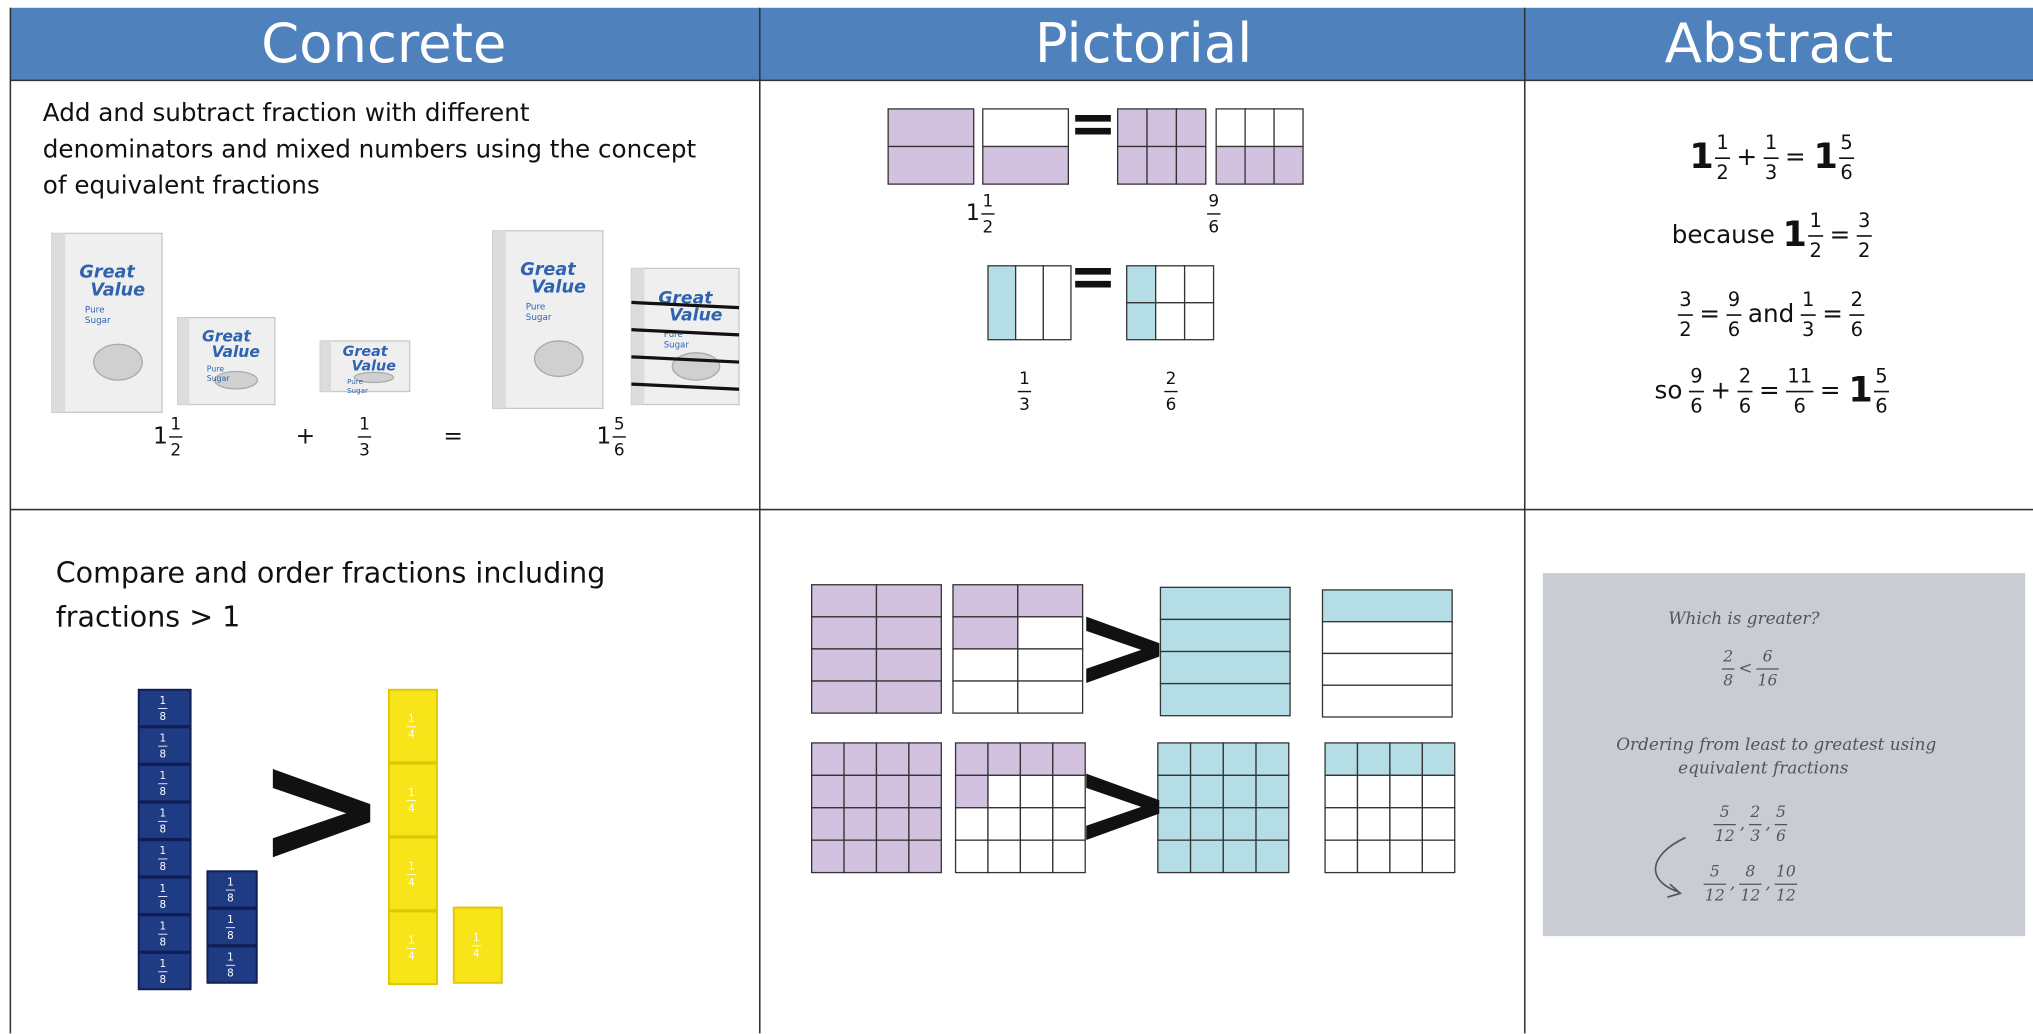 The width and height of the screenshot is (2033, 1034). I want to click on equation-term: 1 12, so click(168, 436).